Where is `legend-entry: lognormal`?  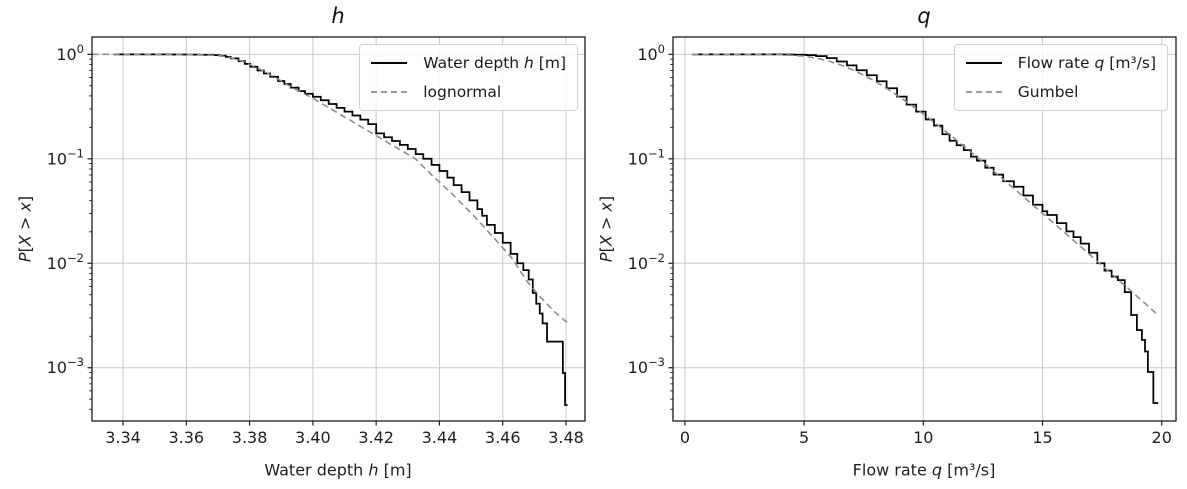 legend-entry: lognormal is located at coordinates (467, 92).